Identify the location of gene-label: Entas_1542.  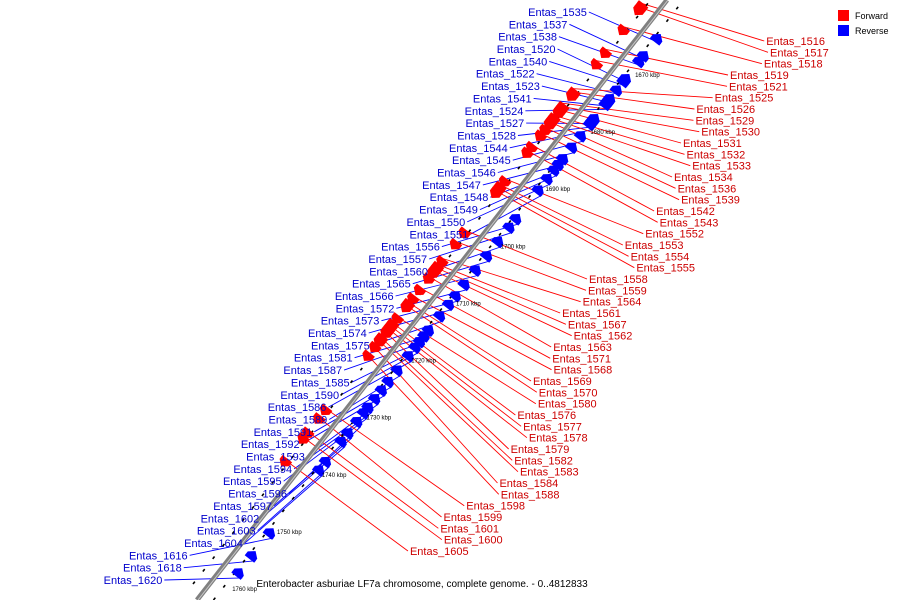
(685, 212).